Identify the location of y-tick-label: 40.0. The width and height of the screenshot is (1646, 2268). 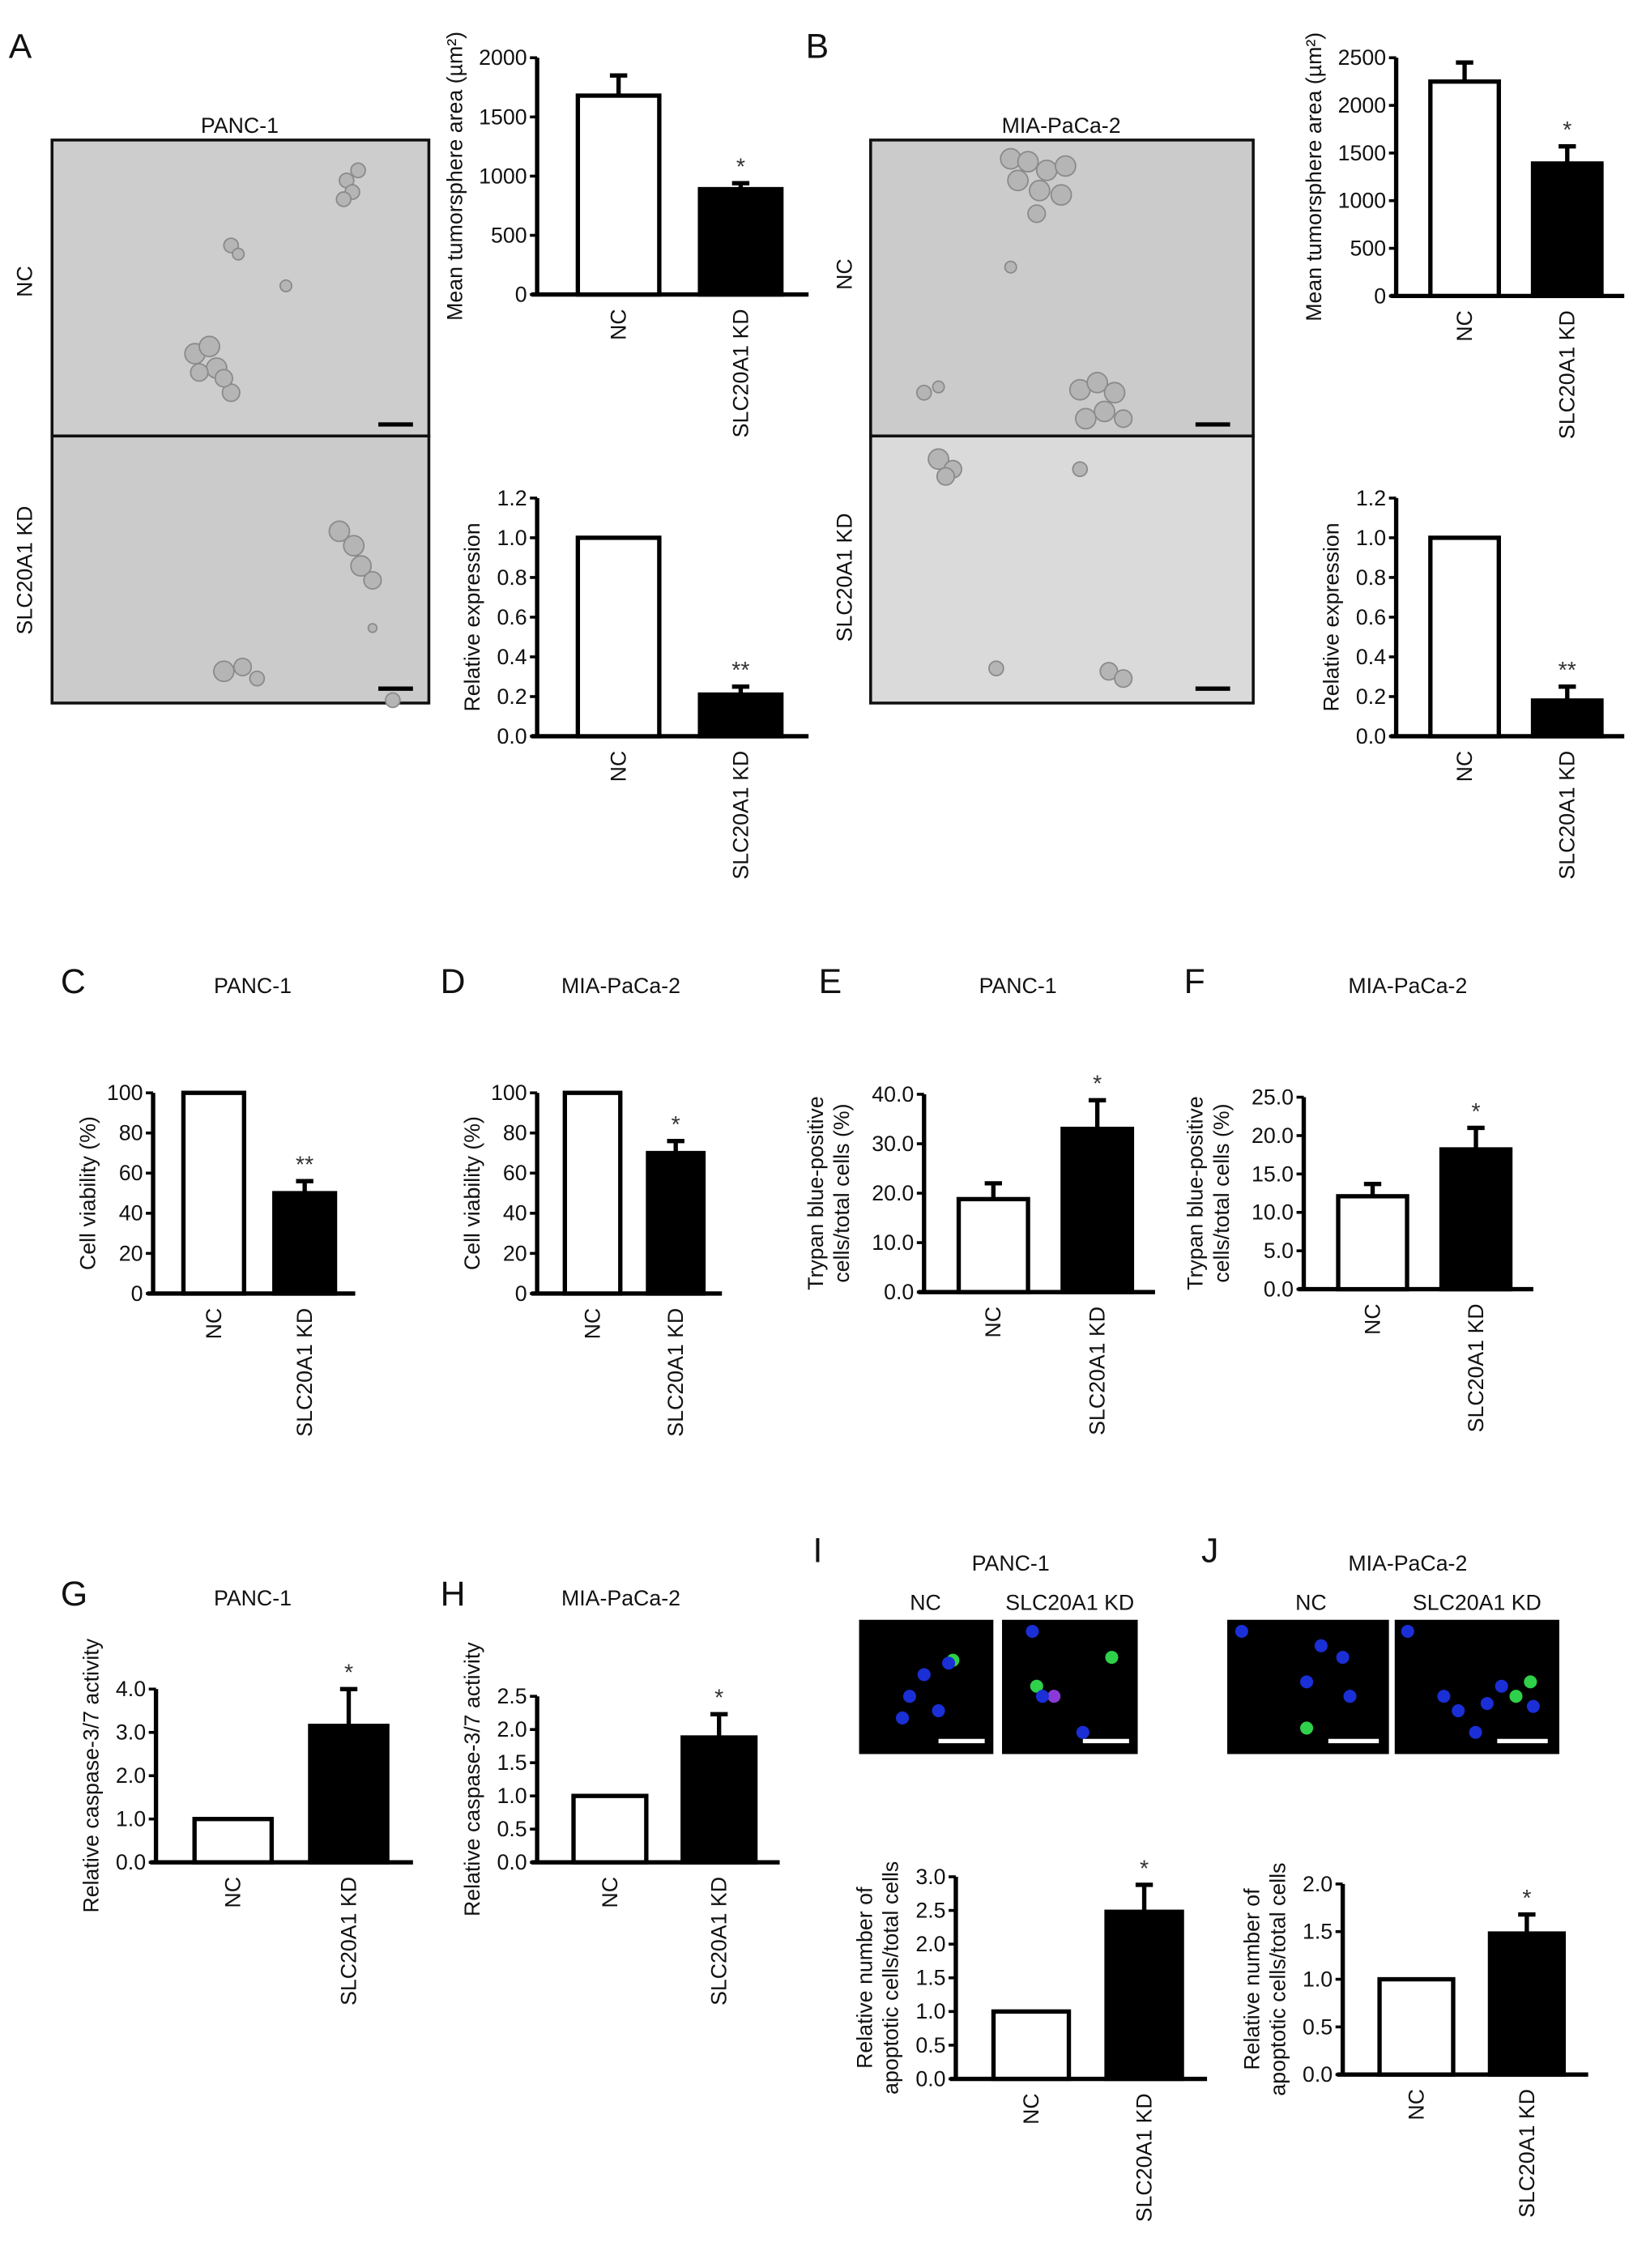
(893, 1094).